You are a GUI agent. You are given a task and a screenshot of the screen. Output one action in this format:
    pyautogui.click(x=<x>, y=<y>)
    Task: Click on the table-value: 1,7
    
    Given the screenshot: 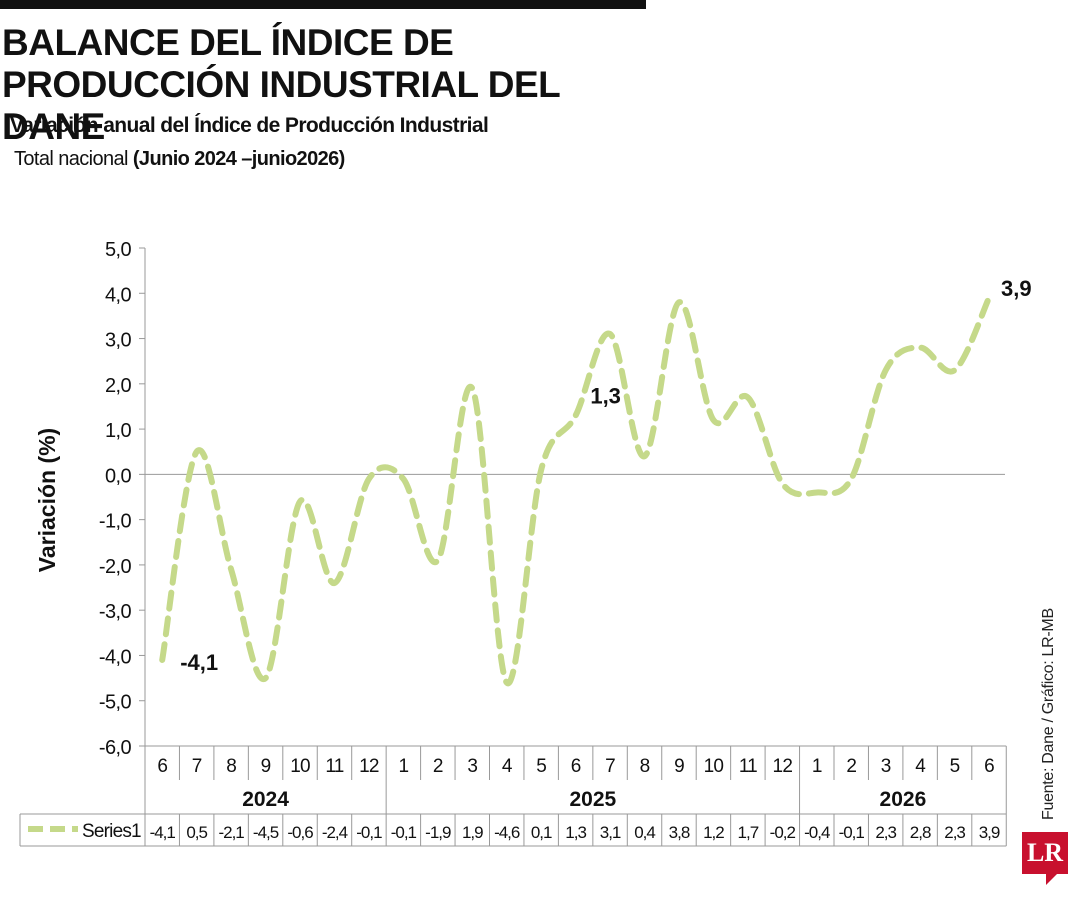 What is the action you would take?
    pyautogui.click(x=748, y=832)
    